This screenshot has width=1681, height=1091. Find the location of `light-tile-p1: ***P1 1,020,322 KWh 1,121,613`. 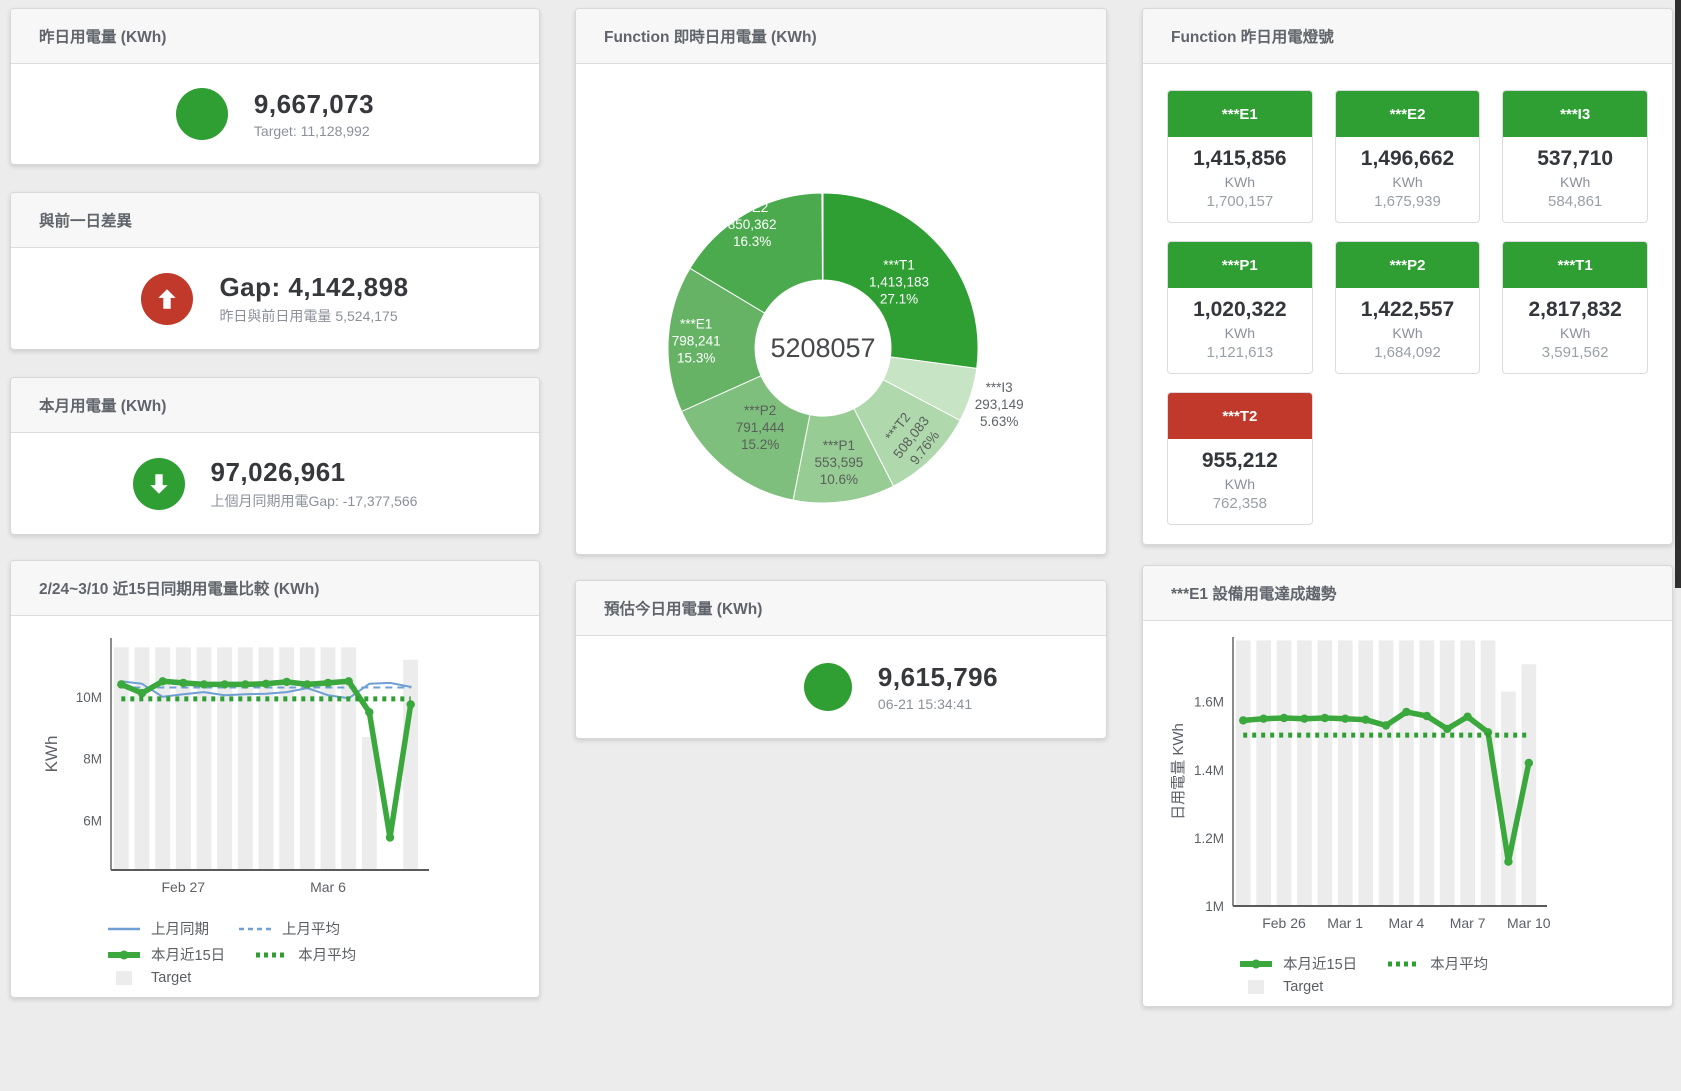

light-tile-p1: ***P1 1,020,322 KWh 1,121,613 is located at coordinates (1240, 307).